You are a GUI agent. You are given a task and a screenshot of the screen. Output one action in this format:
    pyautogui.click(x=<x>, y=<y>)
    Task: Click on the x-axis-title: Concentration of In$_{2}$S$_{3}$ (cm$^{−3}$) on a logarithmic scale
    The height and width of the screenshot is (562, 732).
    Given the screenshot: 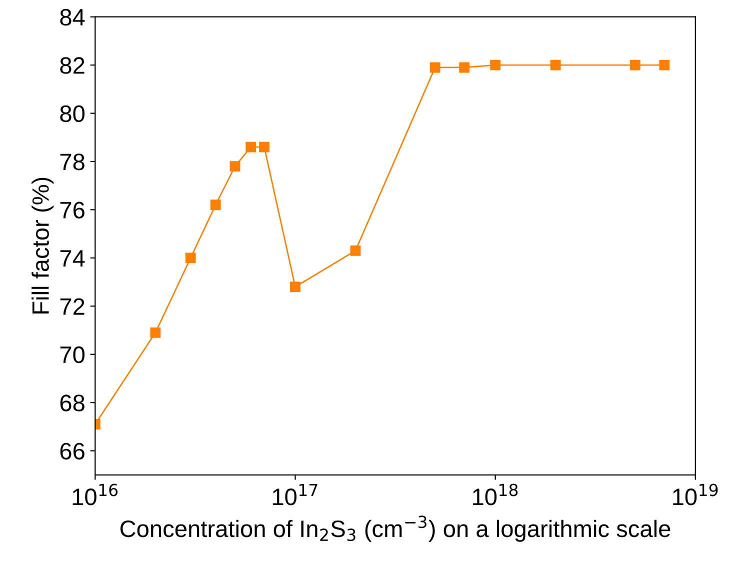 What is the action you would take?
    pyautogui.click(x=395, y=529)
    